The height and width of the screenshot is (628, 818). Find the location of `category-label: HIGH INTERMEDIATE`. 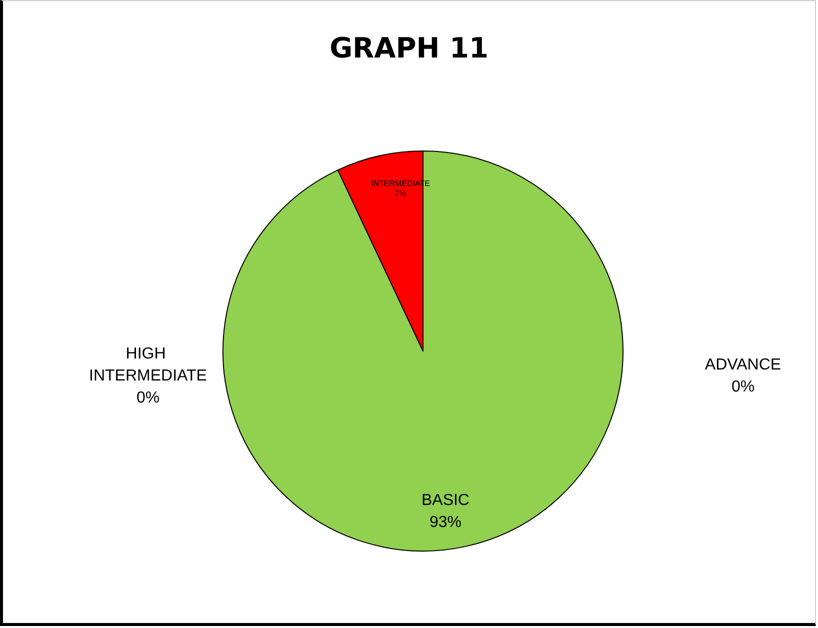

category-label: HIGH INTERMEDIATE is located at coordinates (148, 365).